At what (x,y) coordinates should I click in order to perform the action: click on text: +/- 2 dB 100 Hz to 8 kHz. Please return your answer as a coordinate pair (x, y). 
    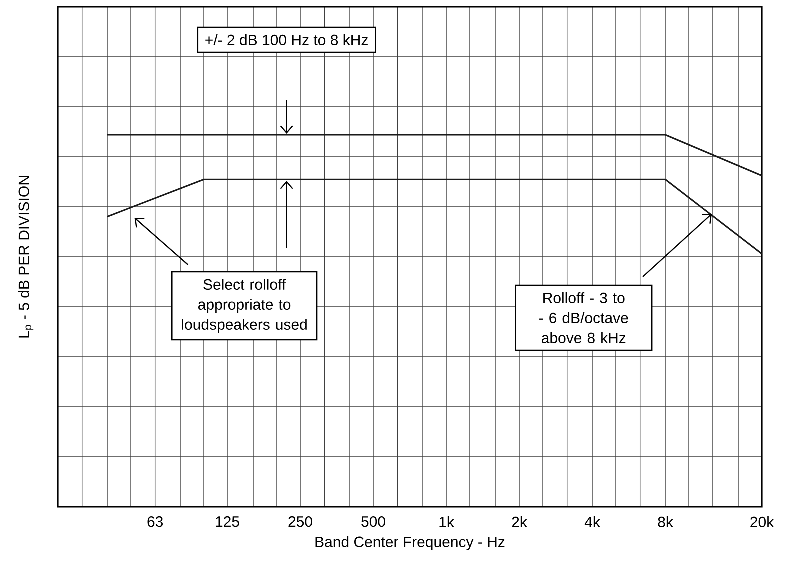
    Looking at the image, I should click on (287, 40).